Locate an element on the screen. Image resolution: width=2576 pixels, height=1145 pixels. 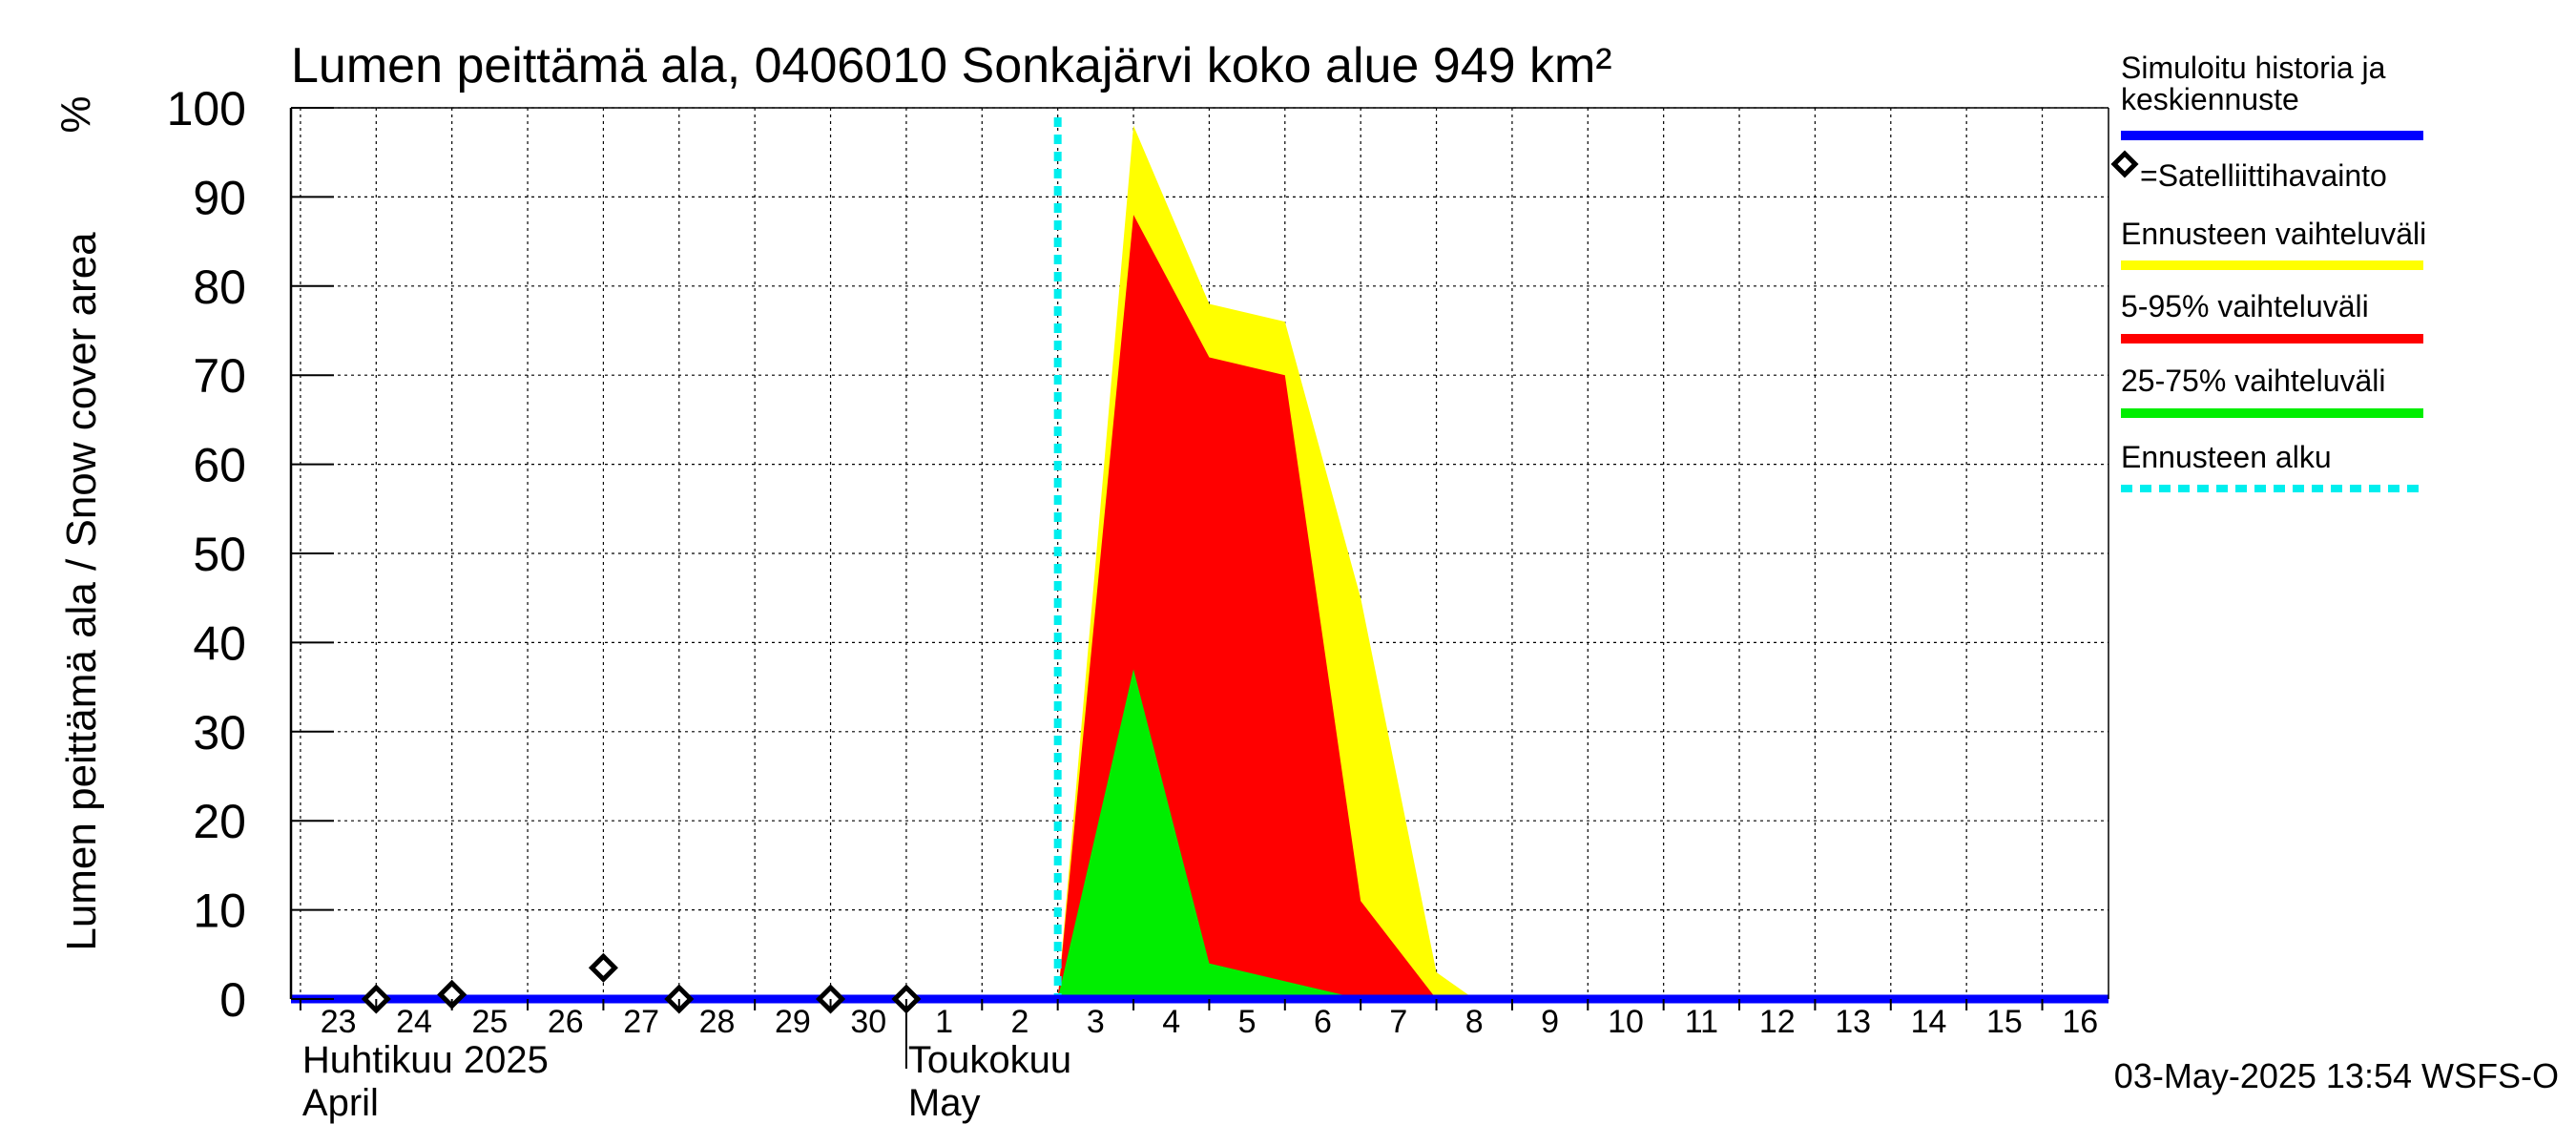
month-label-en: May is located at coordinates (944, 1103).